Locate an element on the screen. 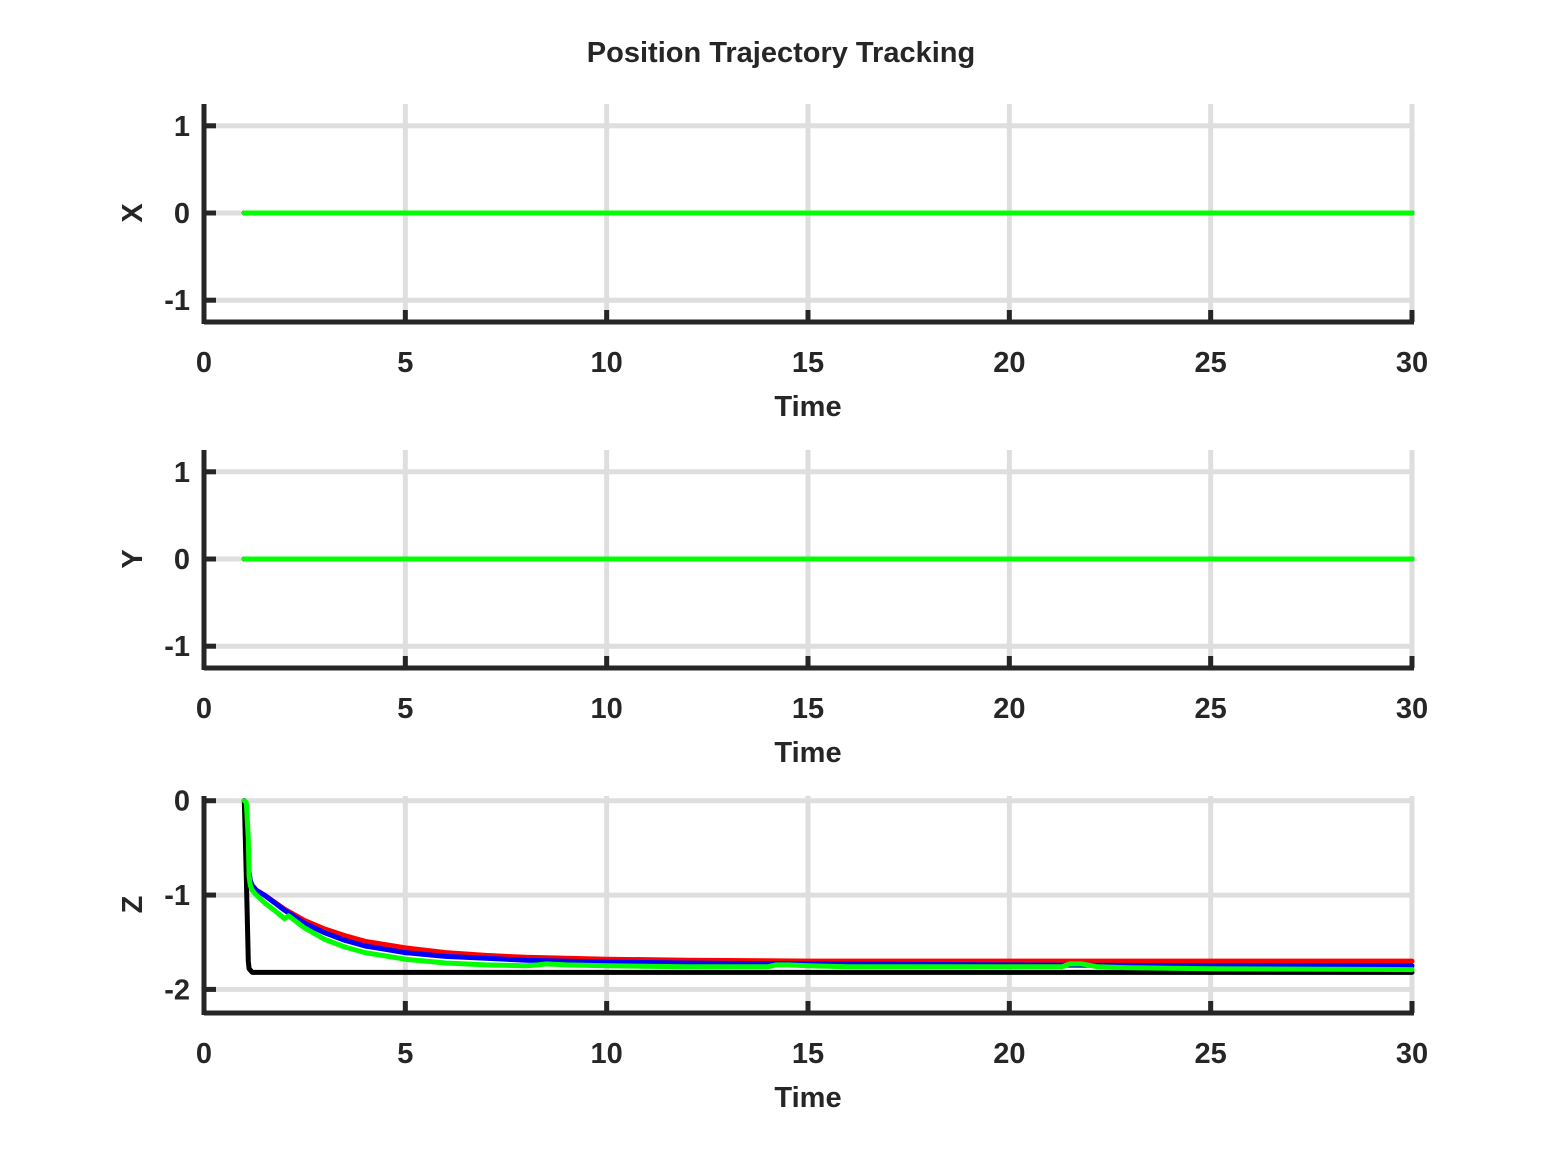  y-tick-label: -2 is located at coordinates (177, 990).